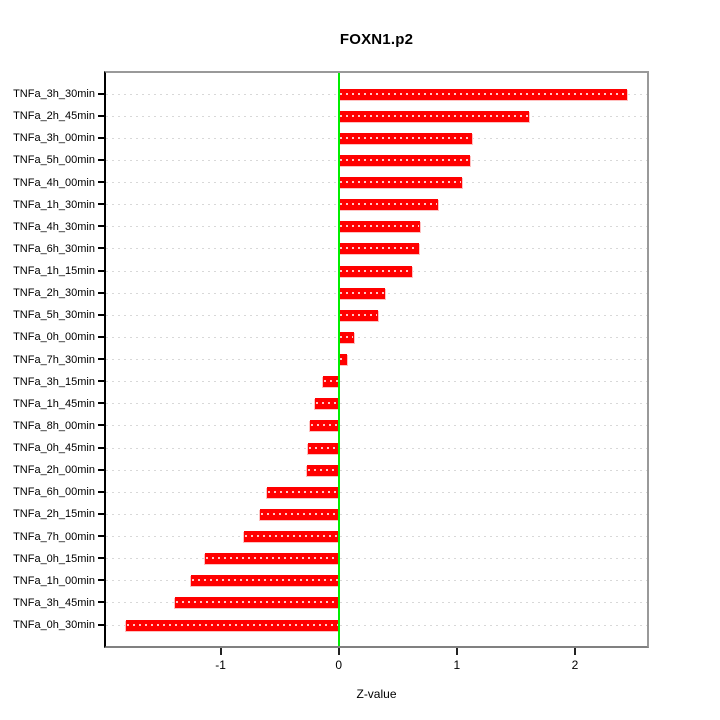 The width and height of the screenshot is (720, 720). I want to click on bar-row: TNFa_1h_45min, so click(330, 404).